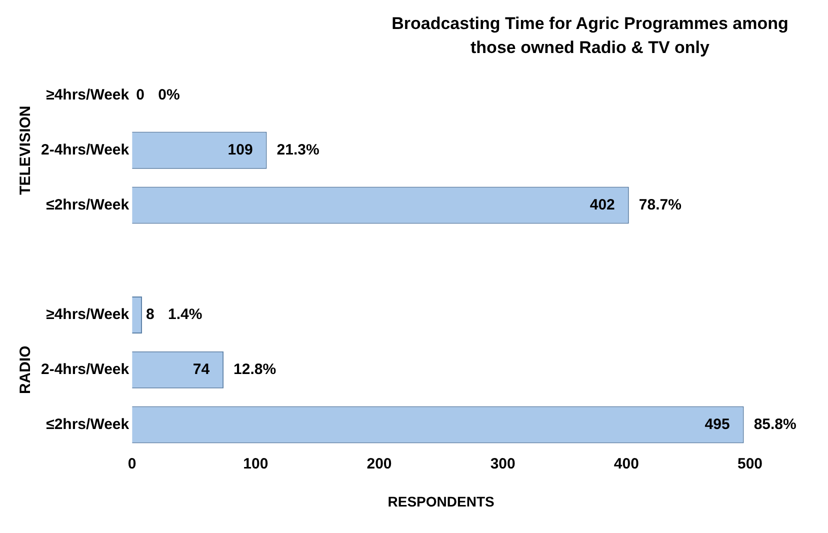 The width and height of the screenshot is (828, 533). Describe the element at coordinates (150, 315) in the screenshot. I see `data-label: 8` at that location.